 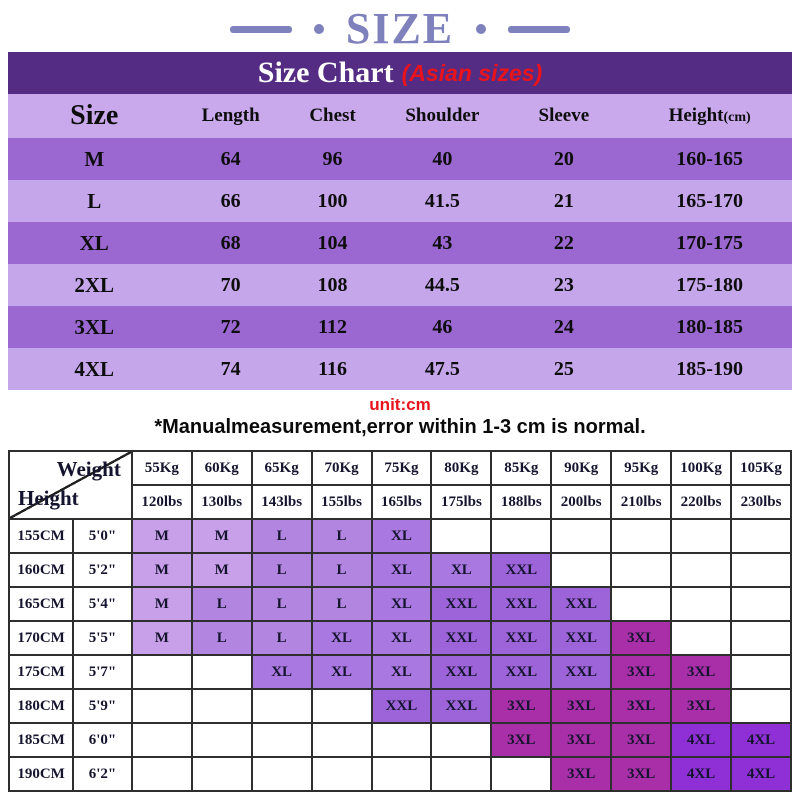 What do you see at coordinates (472, 72) in the screenshot?
I see `size-chart-subtitle: (Asian sizes)` at bounding box center [472, 72].